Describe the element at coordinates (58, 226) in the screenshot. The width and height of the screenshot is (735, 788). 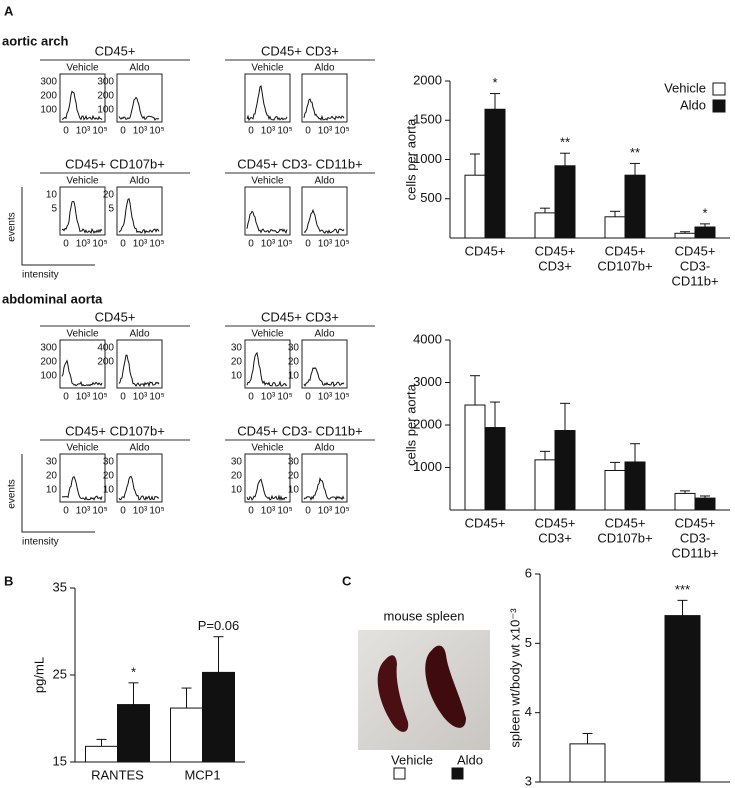
I see `axis-cartoon` at that location.